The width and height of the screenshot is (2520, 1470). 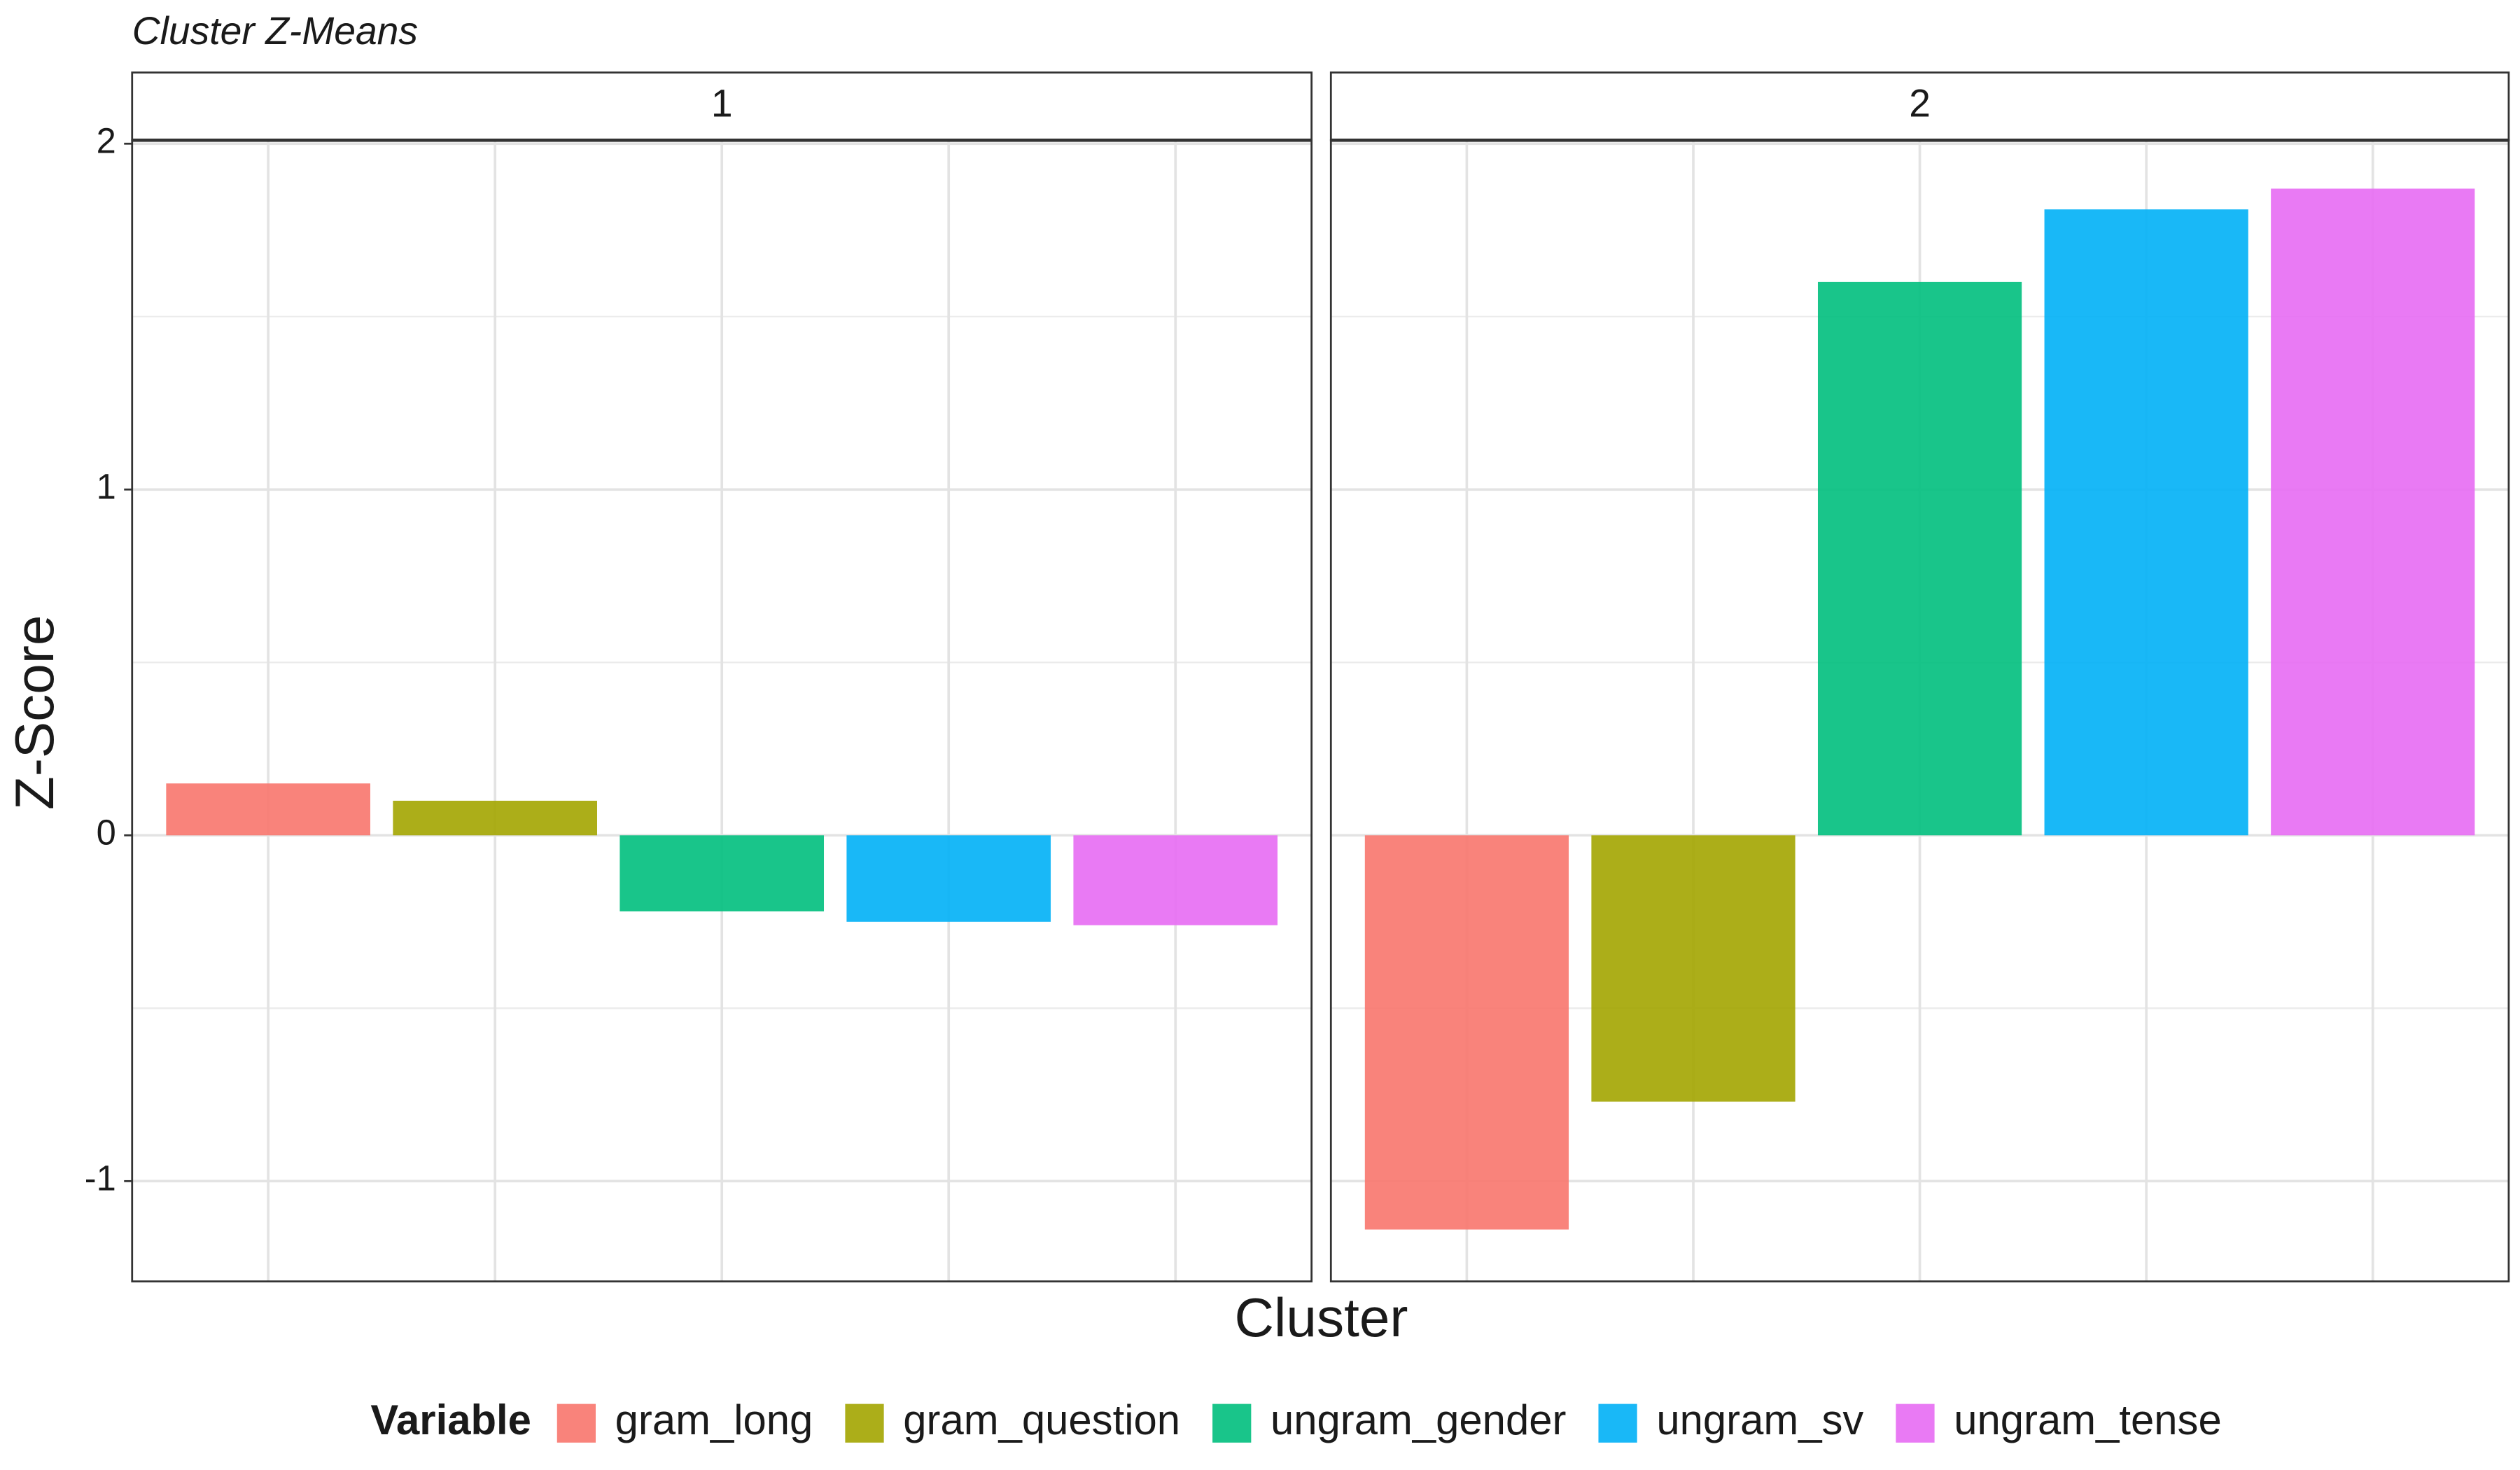 I want to click on facet-label: 2, so click(x=1920, y=103).